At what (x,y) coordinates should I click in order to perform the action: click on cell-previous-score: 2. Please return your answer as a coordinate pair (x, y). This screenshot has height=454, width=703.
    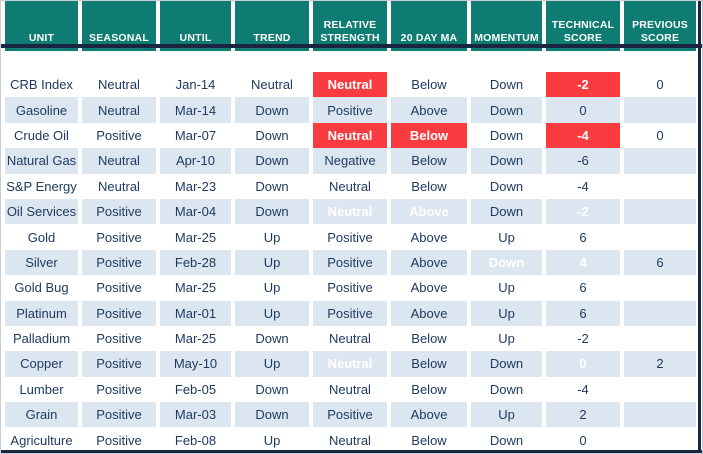
    Looking at the image, I should click on (660, 364).